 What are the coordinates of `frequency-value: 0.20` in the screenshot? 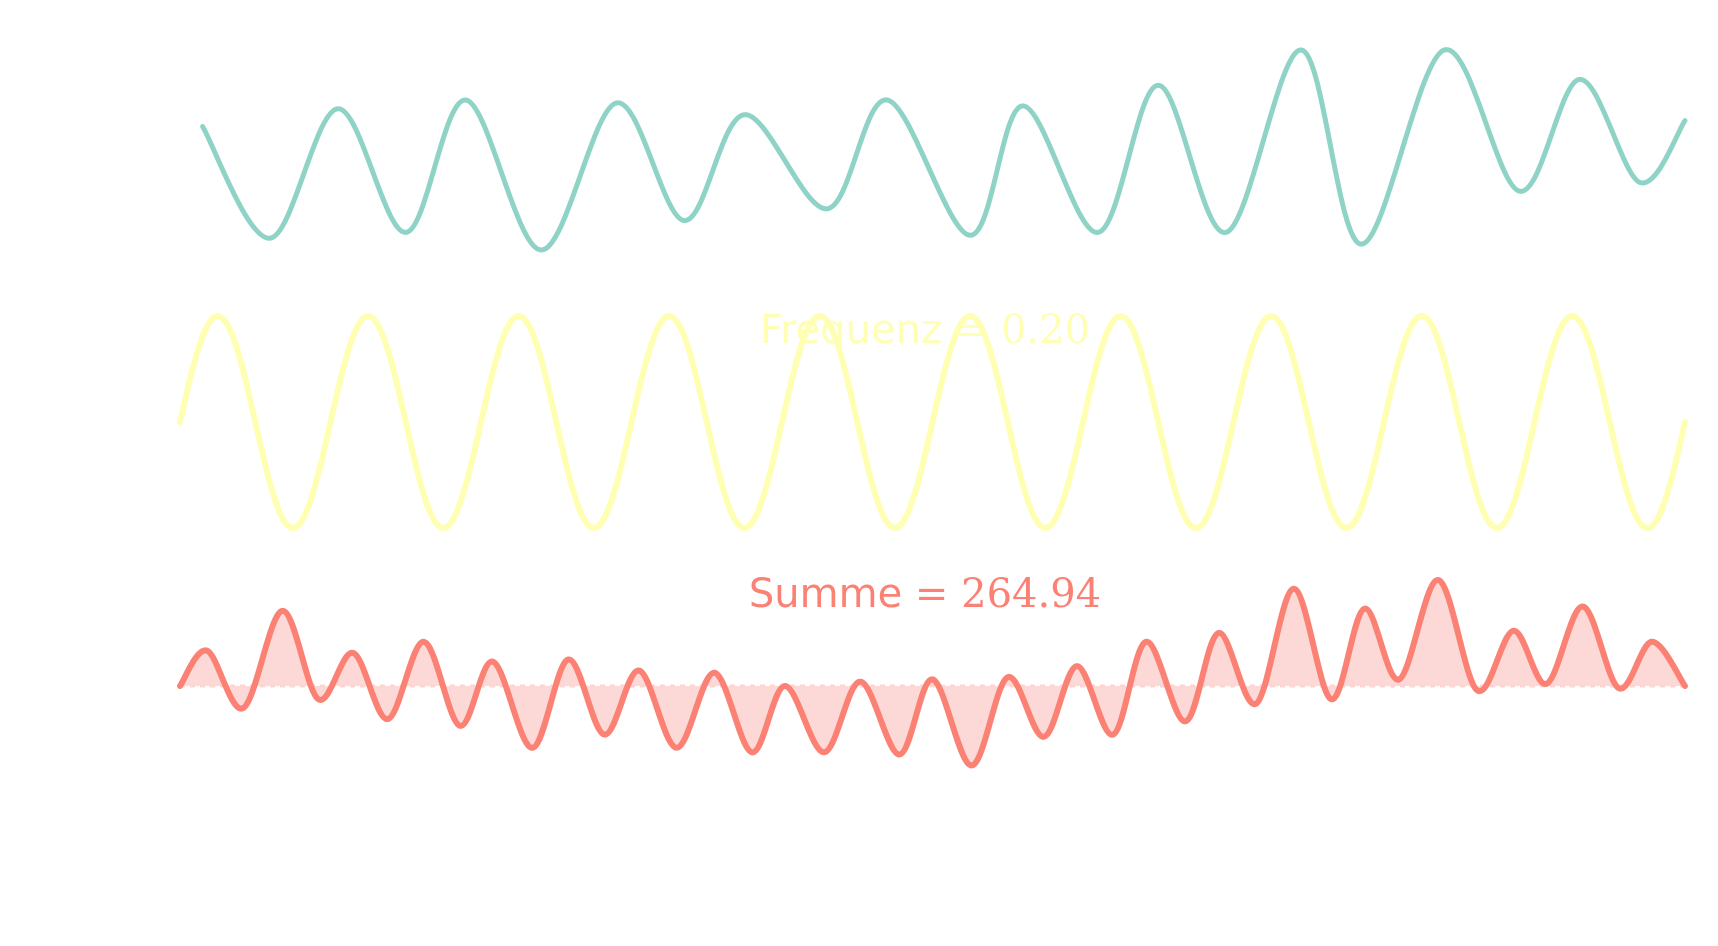 It's located at (1045, 330).